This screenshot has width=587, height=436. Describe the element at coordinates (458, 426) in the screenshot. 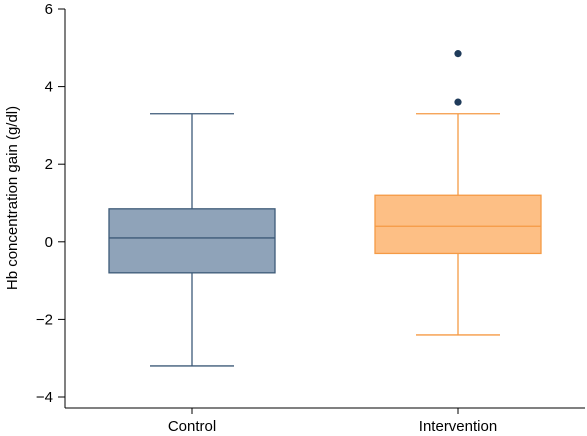

I see `x-tick-label: Intervention` at that location.